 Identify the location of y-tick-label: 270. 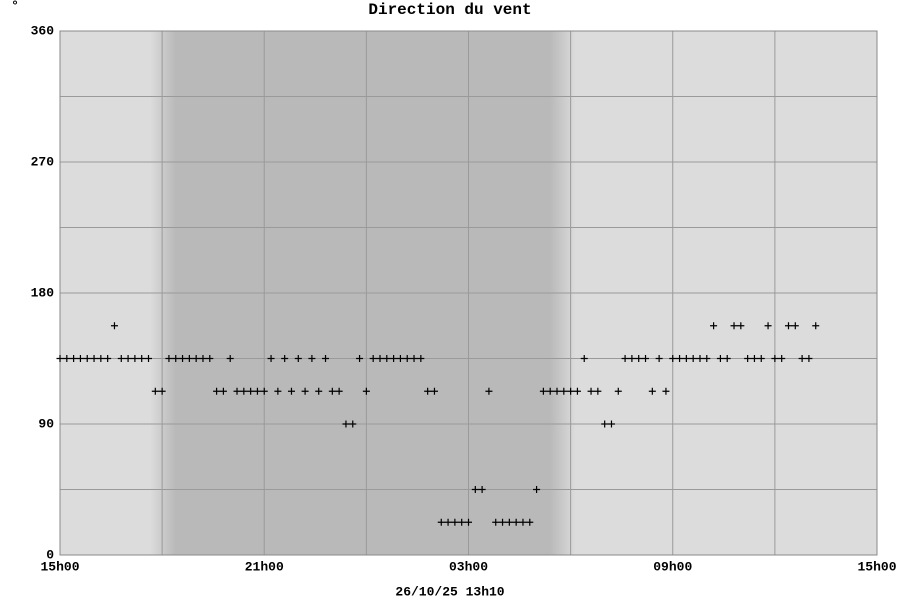
(43, 161).